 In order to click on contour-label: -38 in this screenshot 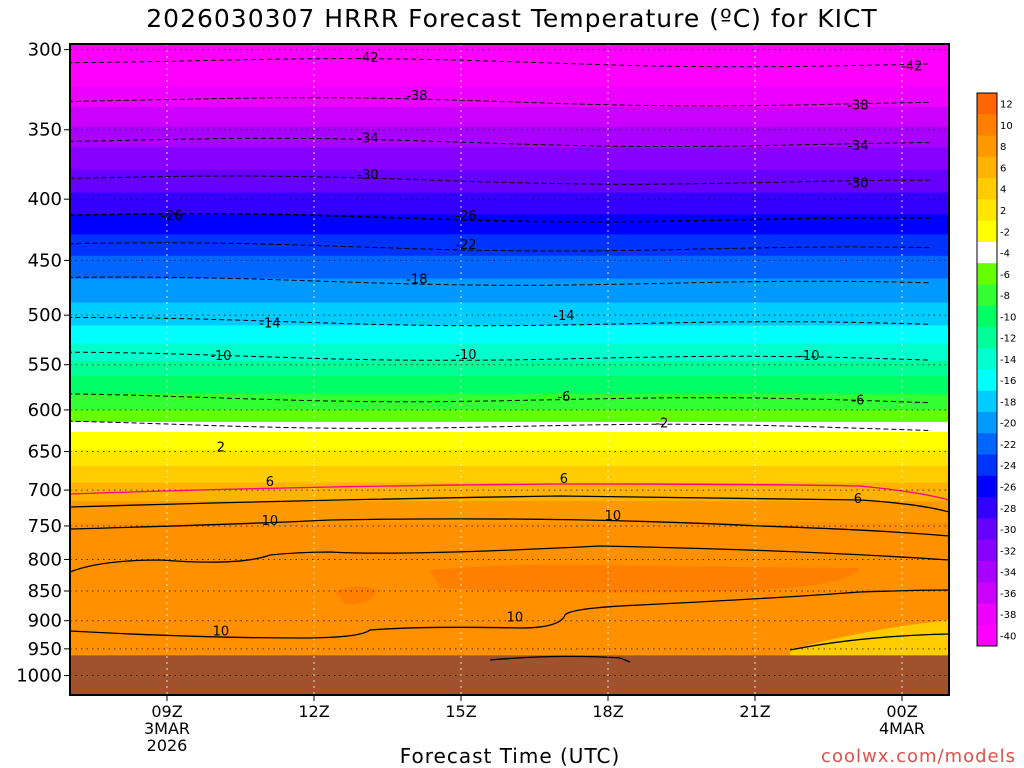, I will do `click(857, 105)`.